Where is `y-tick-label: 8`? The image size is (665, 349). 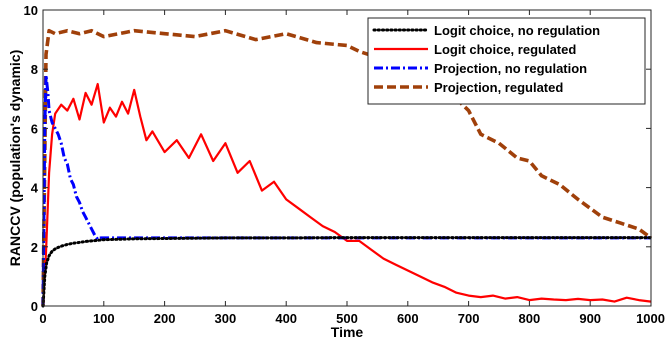 y-tick-label: 8 is located at coordinates (34, 69).